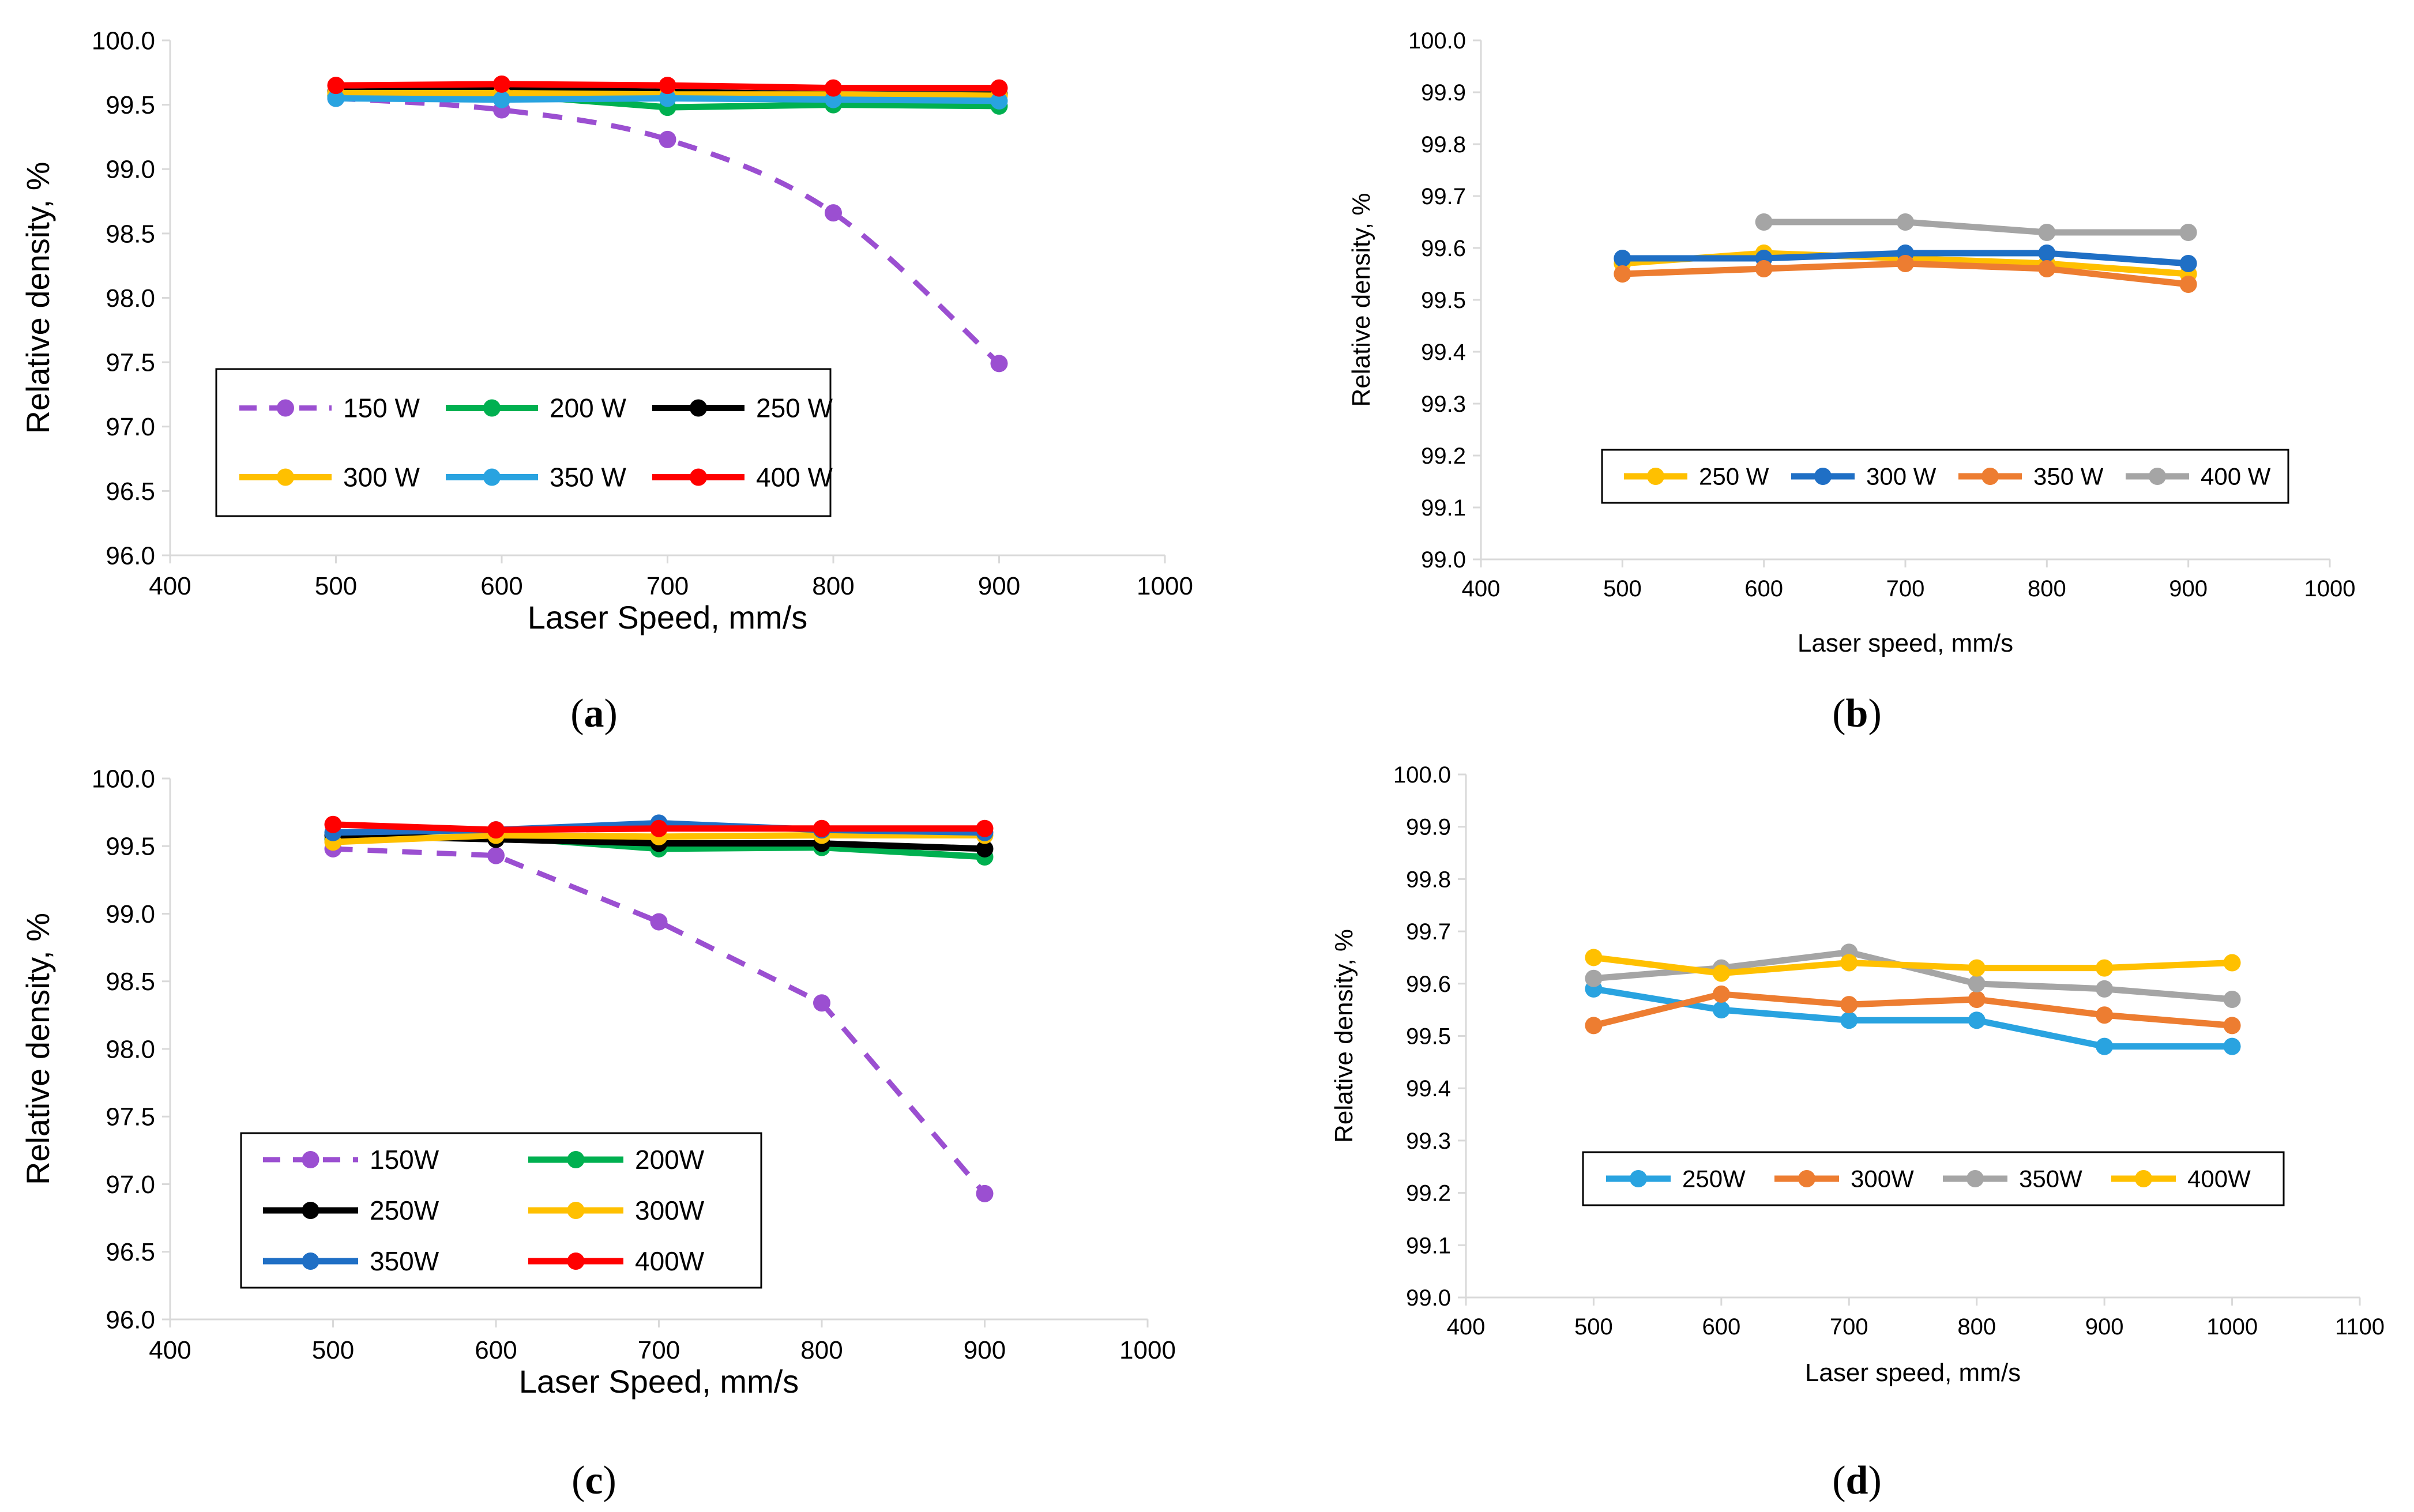 The height and width of the screenshot is (1512, 2414). I want to click on legend-b: 250 W 300 W 350 W 400 W, so click(1945, 477).